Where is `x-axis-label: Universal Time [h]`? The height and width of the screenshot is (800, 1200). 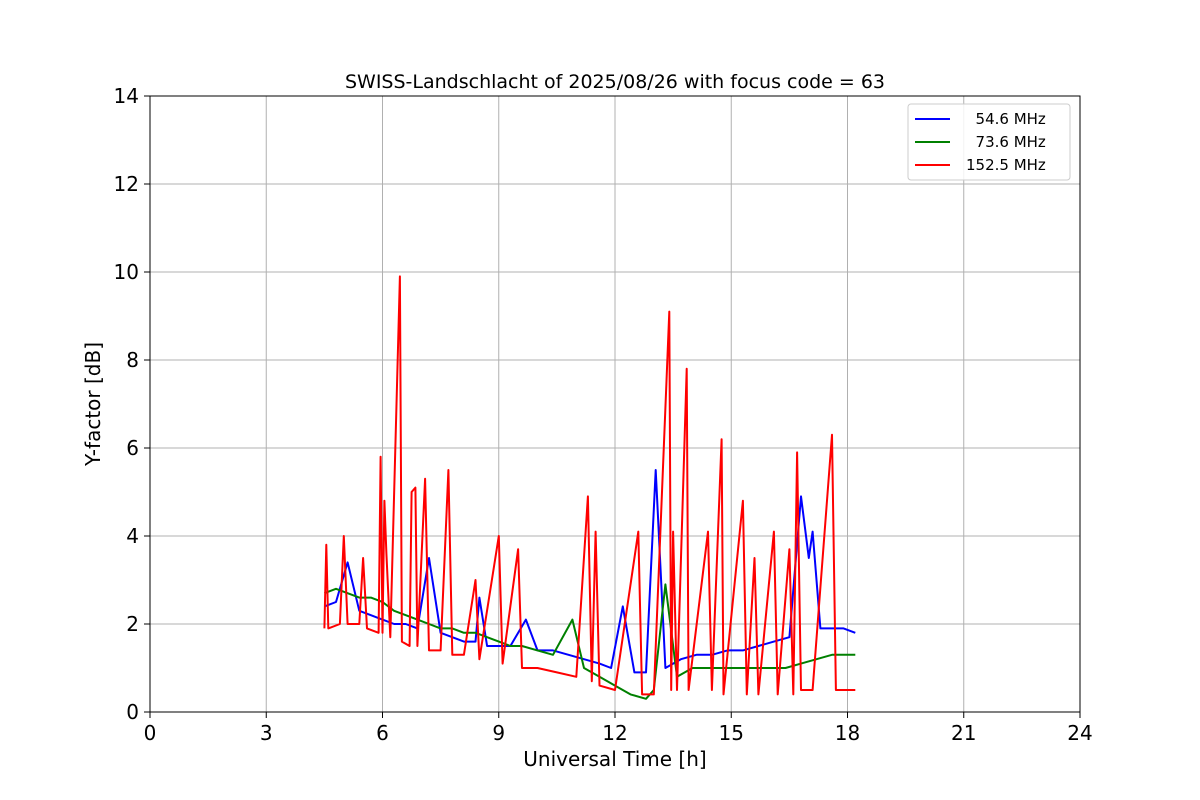 x-axis-label: Universal Time [h] is located at coordinates (614, 759).